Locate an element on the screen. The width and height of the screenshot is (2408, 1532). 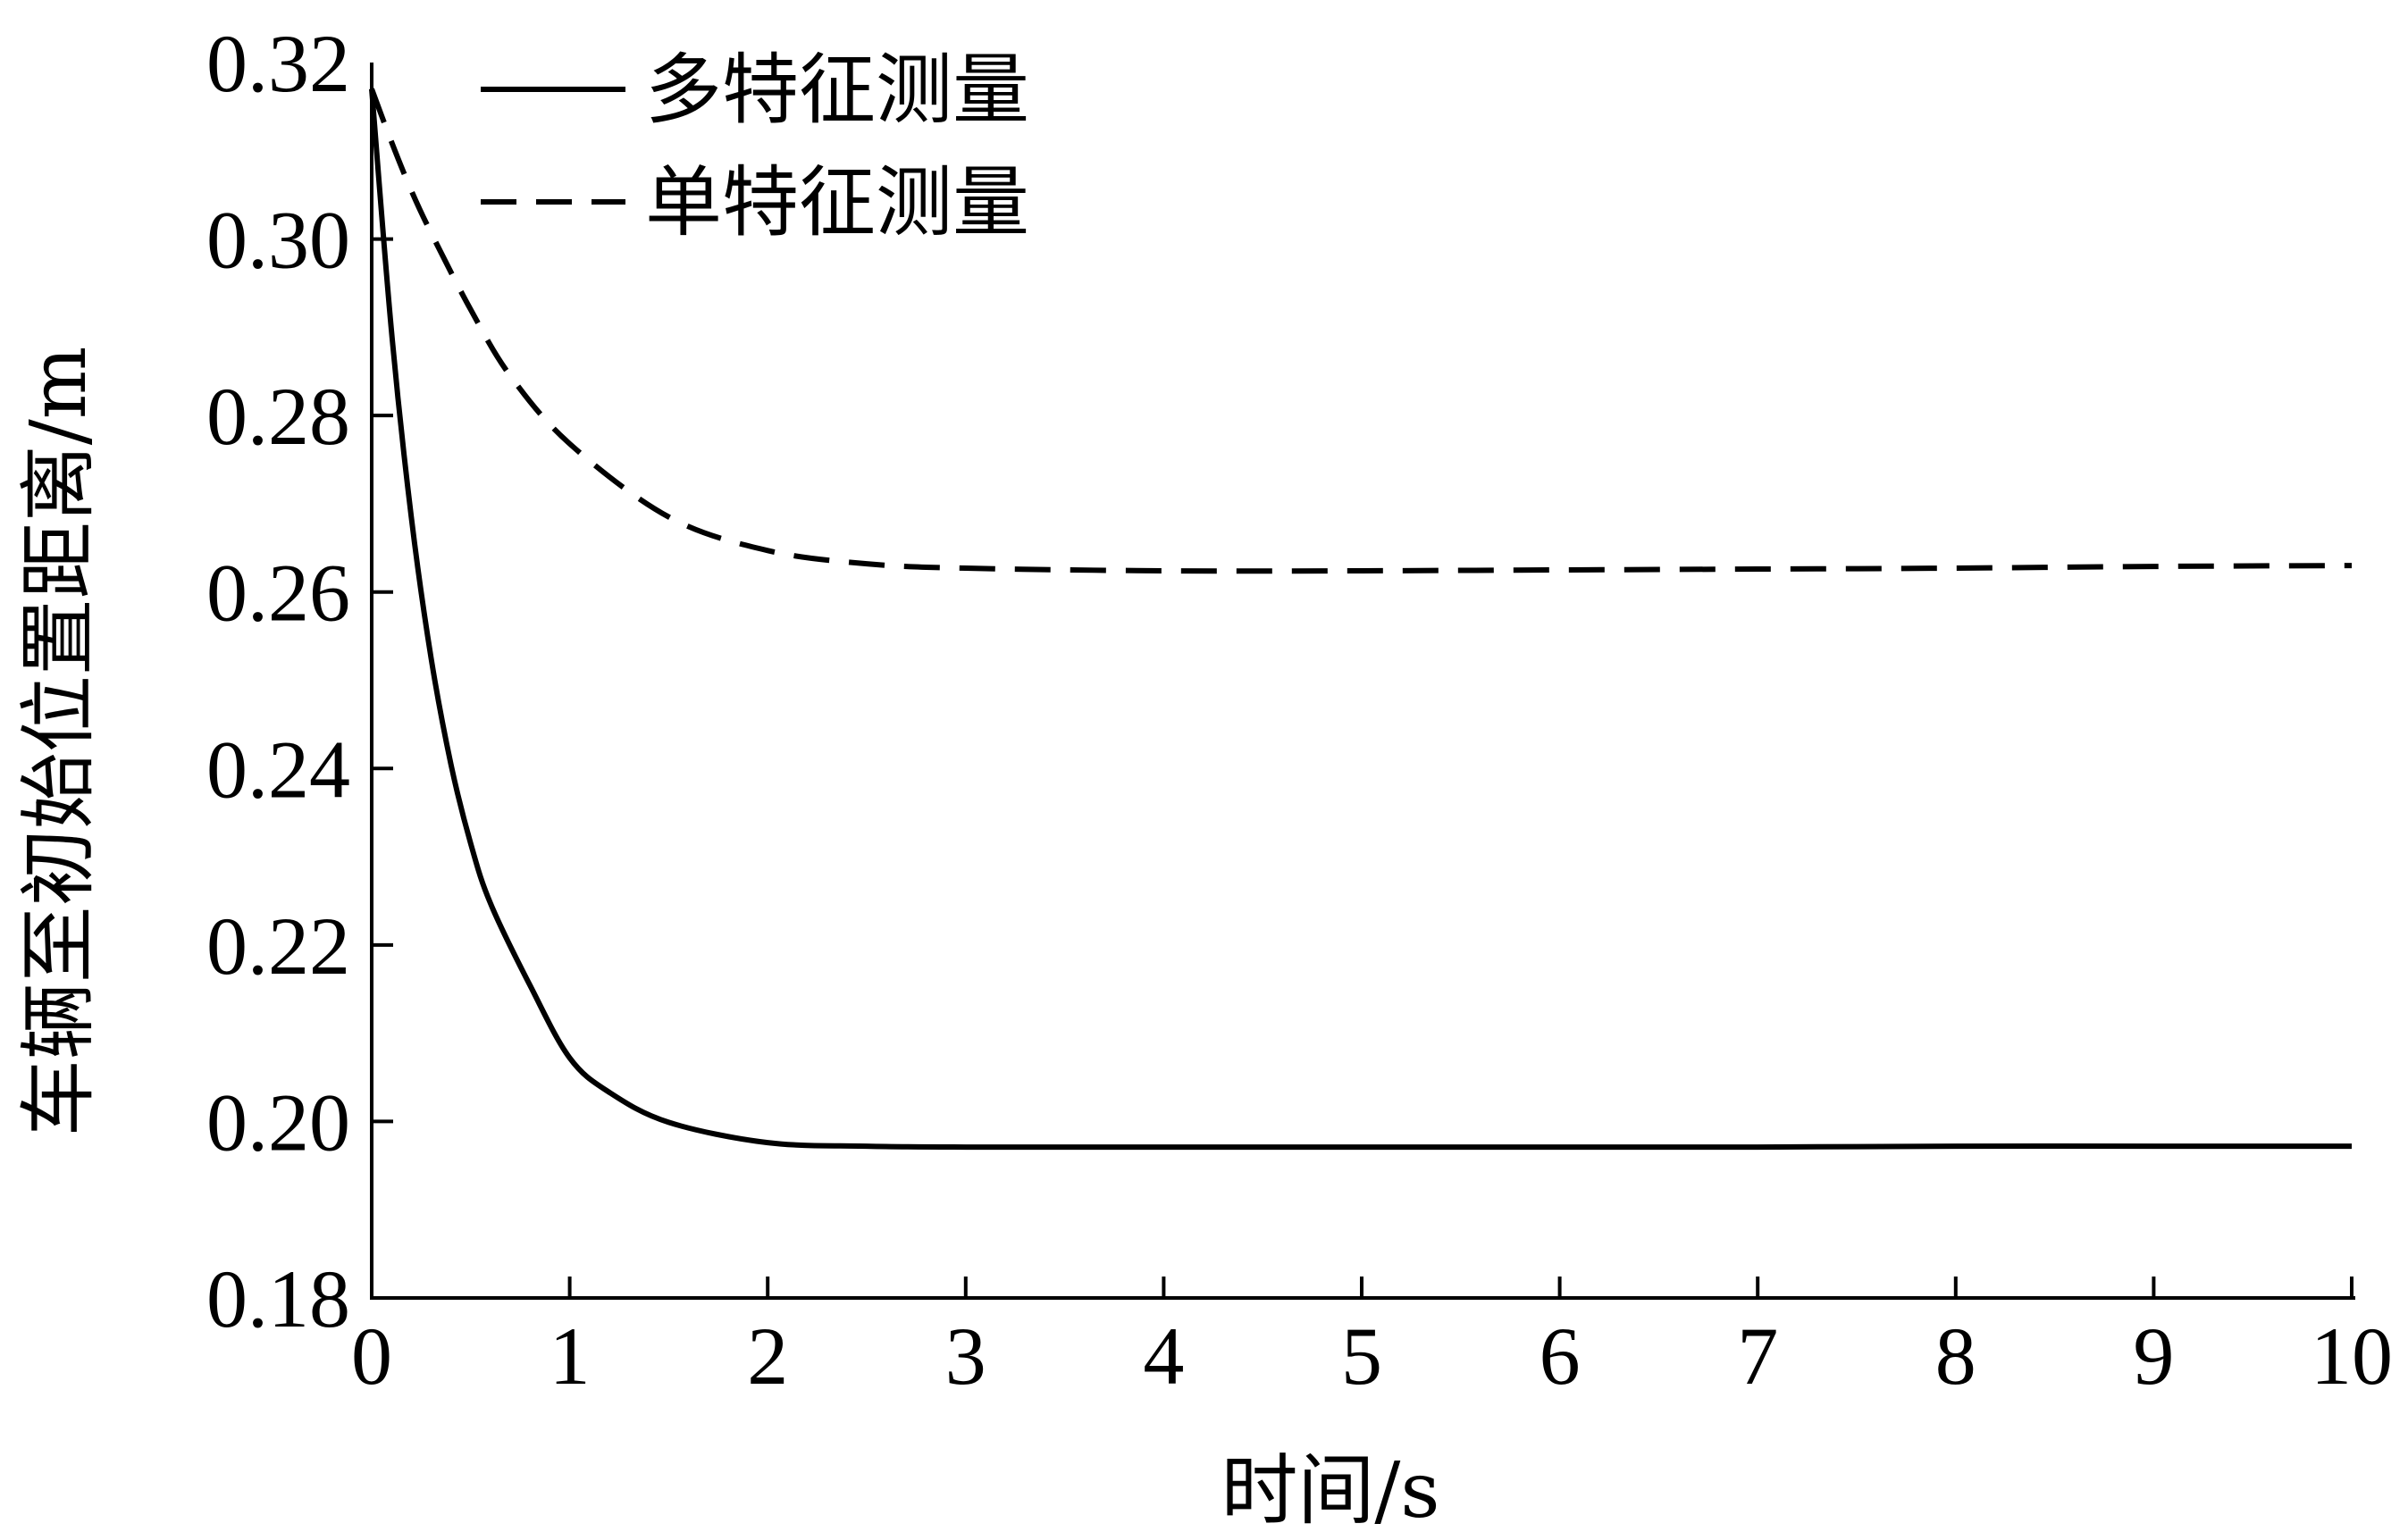
x-tick-label: 8 is located at coordinates (1955, 1356).